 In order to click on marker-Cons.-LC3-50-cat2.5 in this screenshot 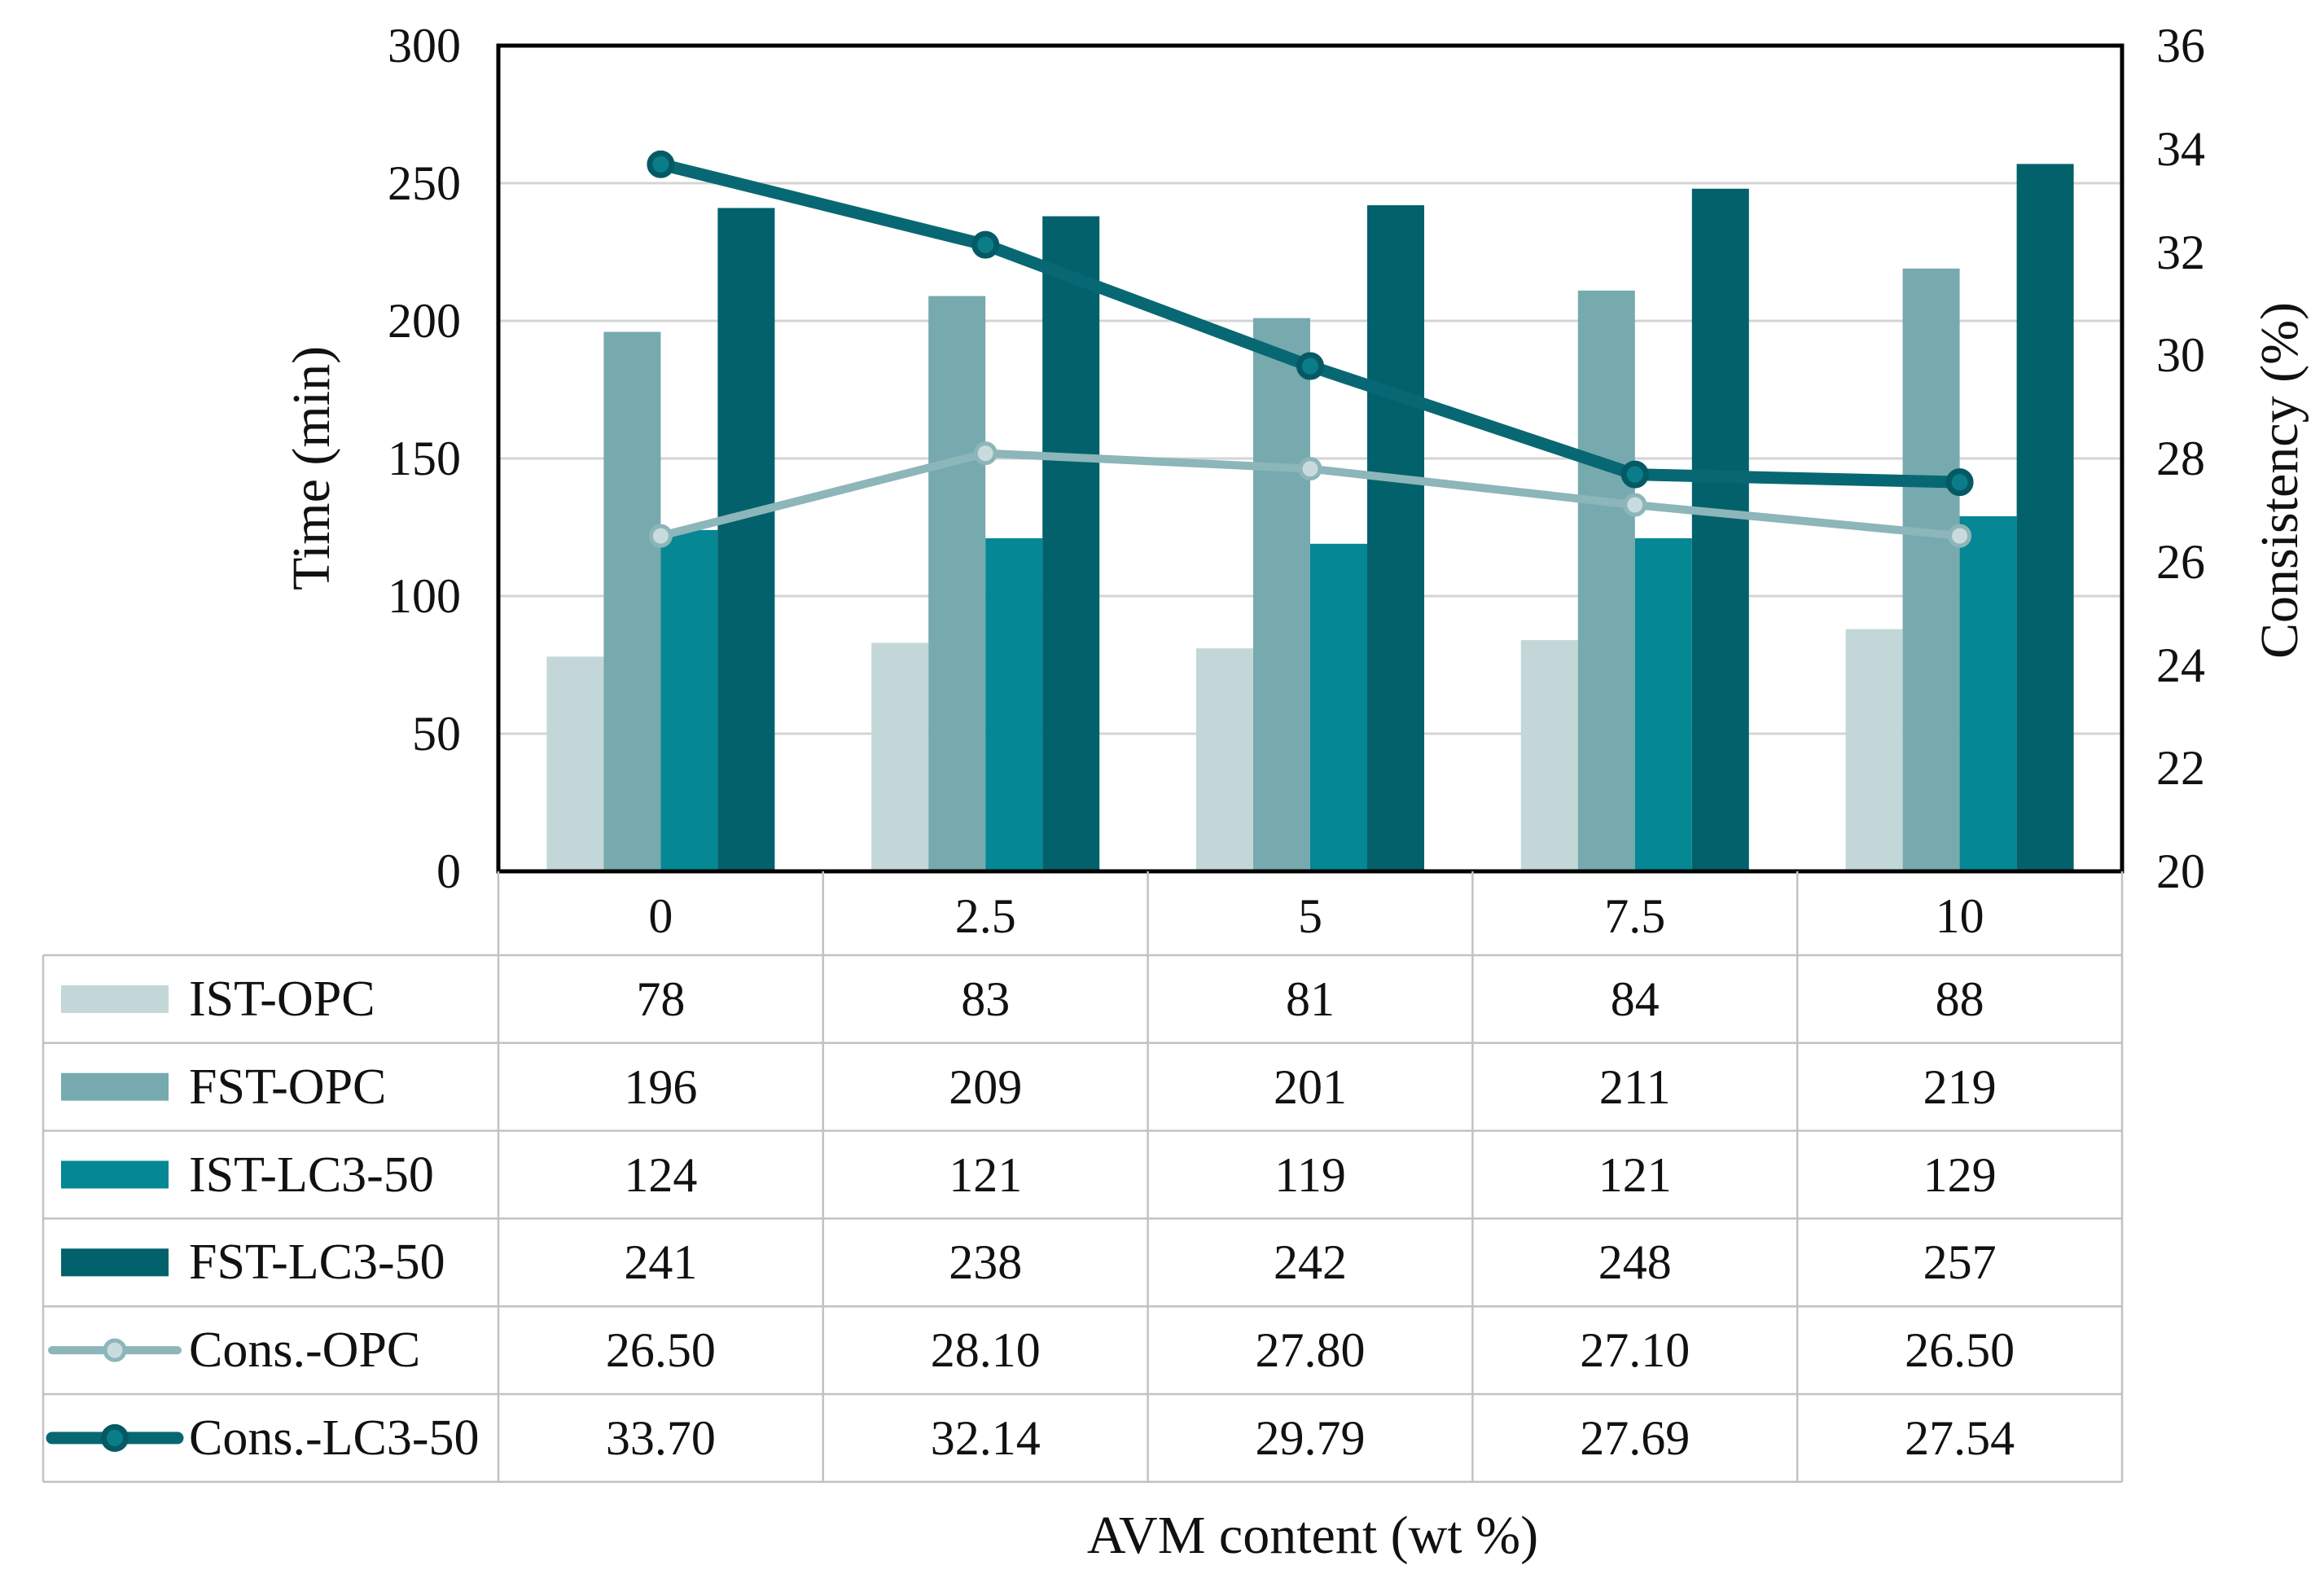, I will do `click(985, 244)`.